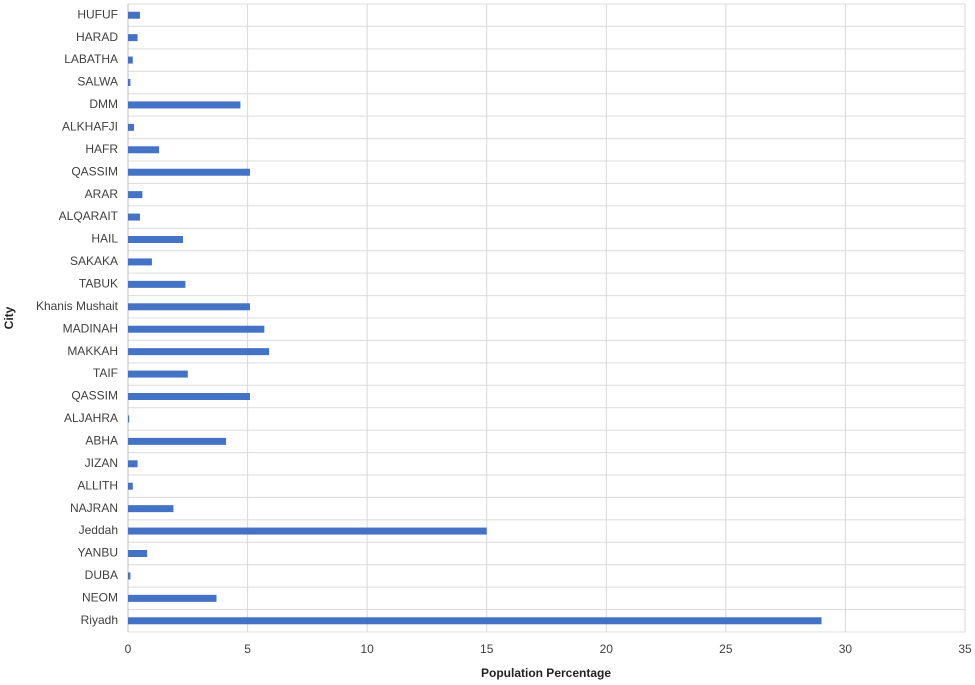 Image resolution: width=975 pixels, height=685 pixels. Describe the element at coordinates (965, 649) in the screenshot. I see `x-tick-label: 35` at that location.